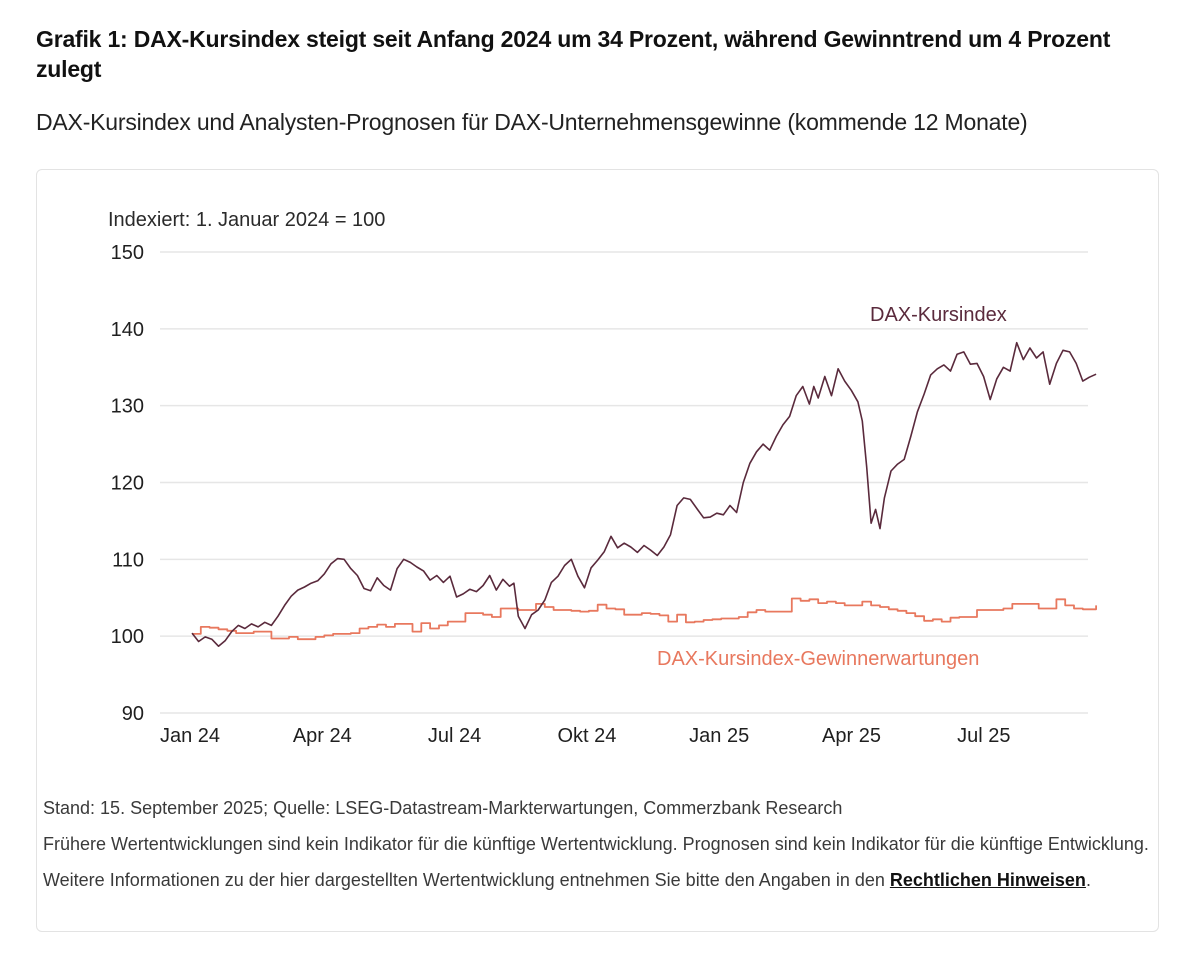 The height and width of the screenshot is (960, 1189). Describe the element at coordinates (1088, 880) in the screenshot. I see `disclaimer-end: .` at that location.